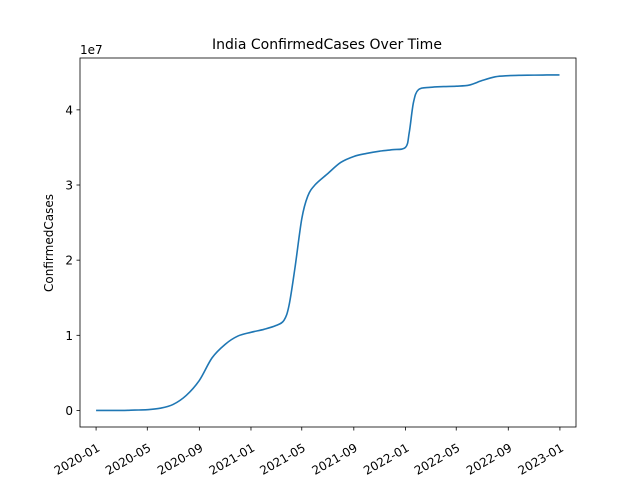 The height and width of the screenshot is (480, 640). I want to click on y-tick-label: 4, so click(69, 110).